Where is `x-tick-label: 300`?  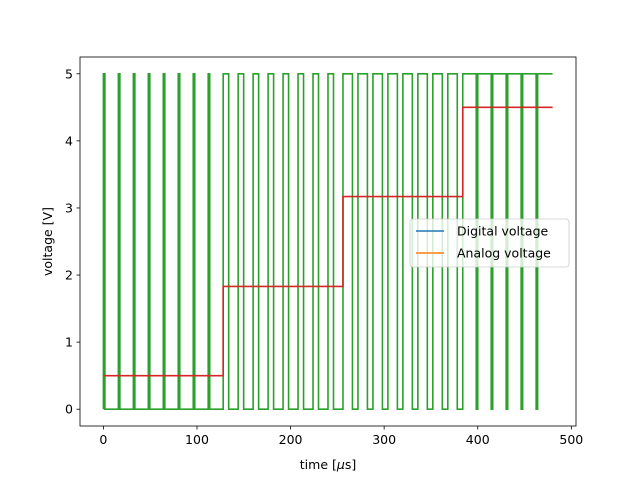
x-tick-label: 300 is located at coordinates (384, 439).